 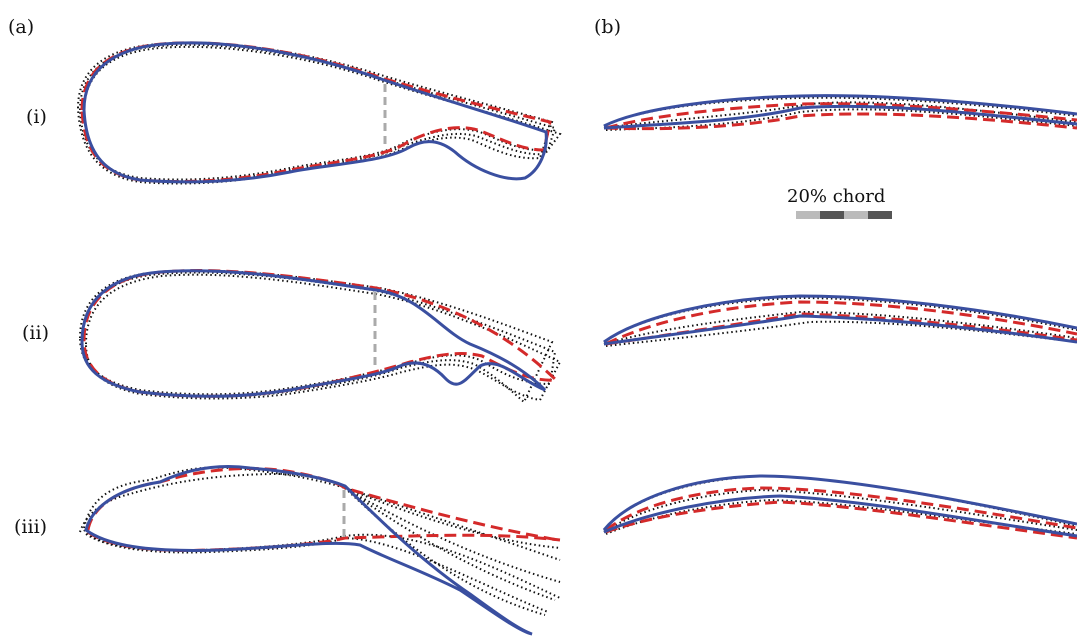 What do you see at coordinates (21, 27) in the screenshot?
I see `panel-label-a: (a)` at bounding box center [21, 27].